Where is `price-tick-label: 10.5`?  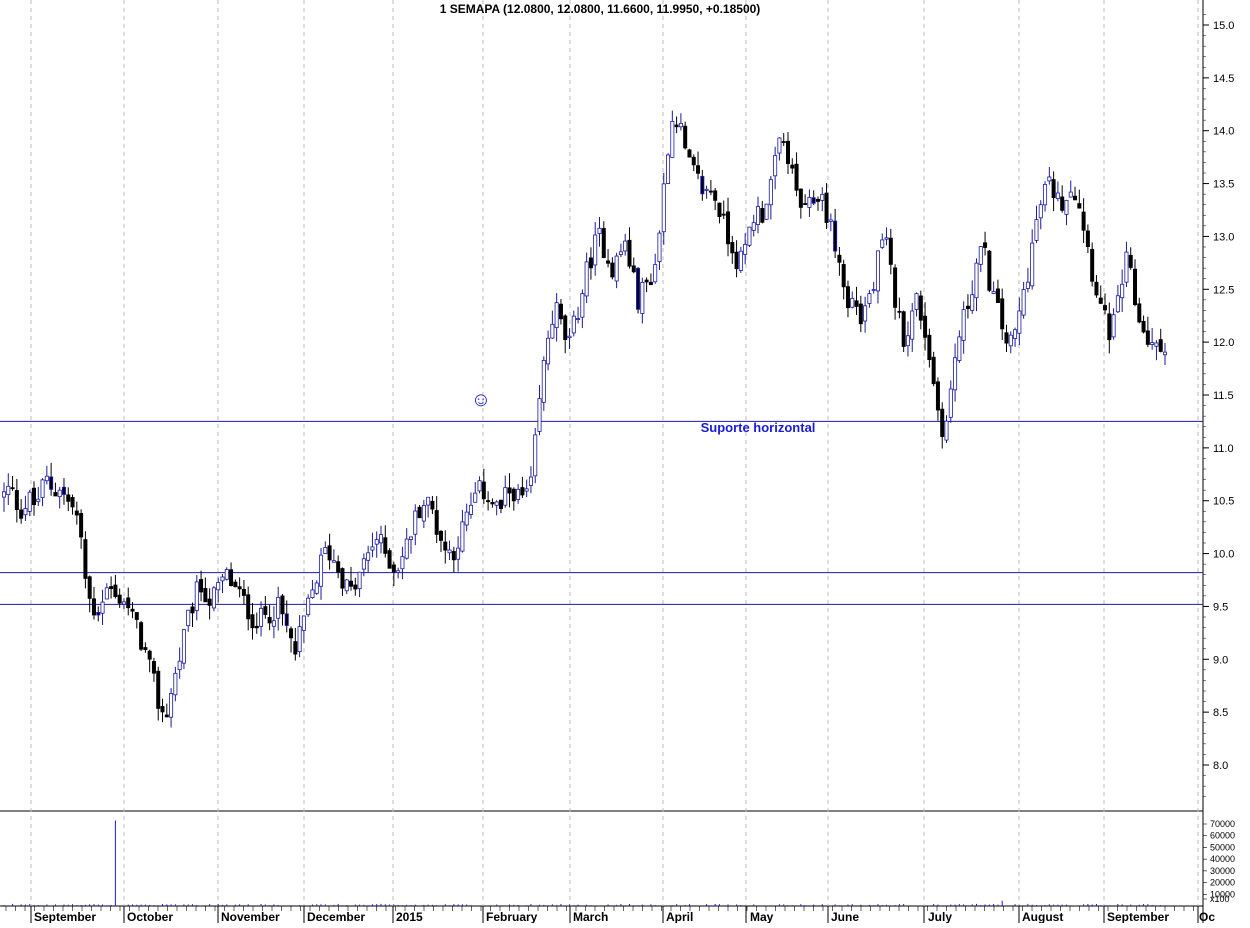 price-tick-label: 10.5 is located at coordinates (1223, 502).